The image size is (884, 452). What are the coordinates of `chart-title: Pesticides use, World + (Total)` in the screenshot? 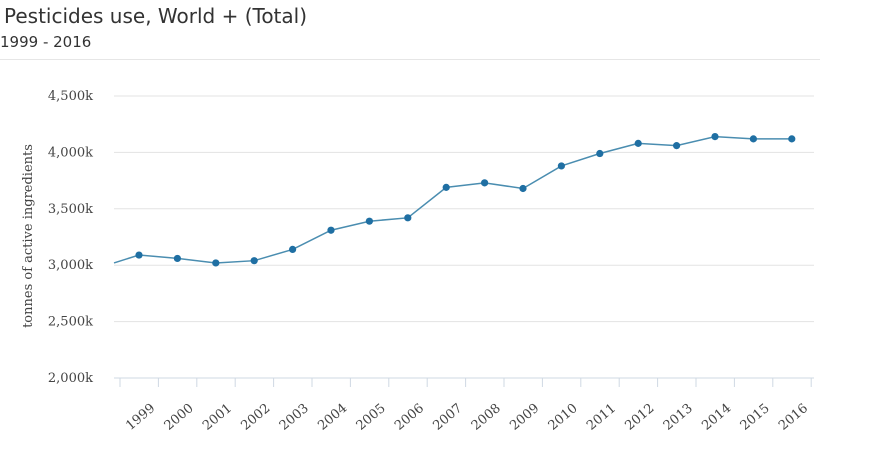 It's located at (156, 16).